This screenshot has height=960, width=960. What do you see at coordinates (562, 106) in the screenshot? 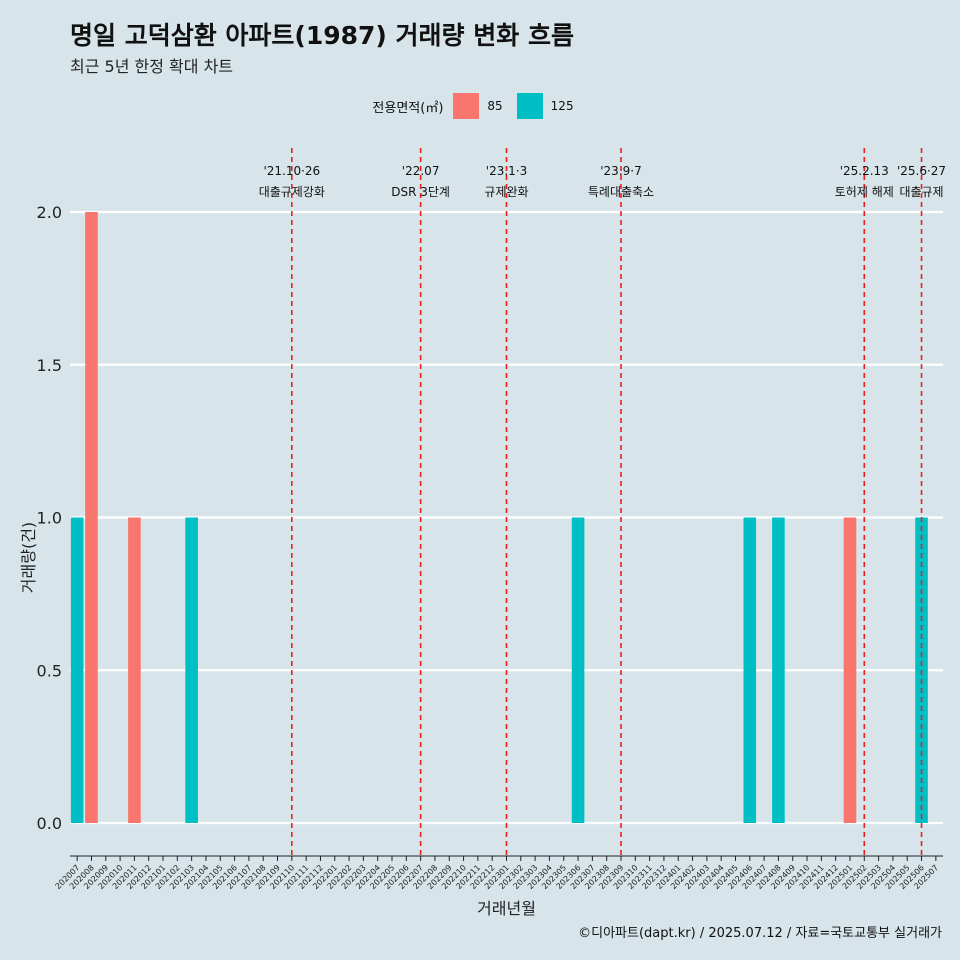
I see `legend-label-125: 125` at bounding box center [562, 106].